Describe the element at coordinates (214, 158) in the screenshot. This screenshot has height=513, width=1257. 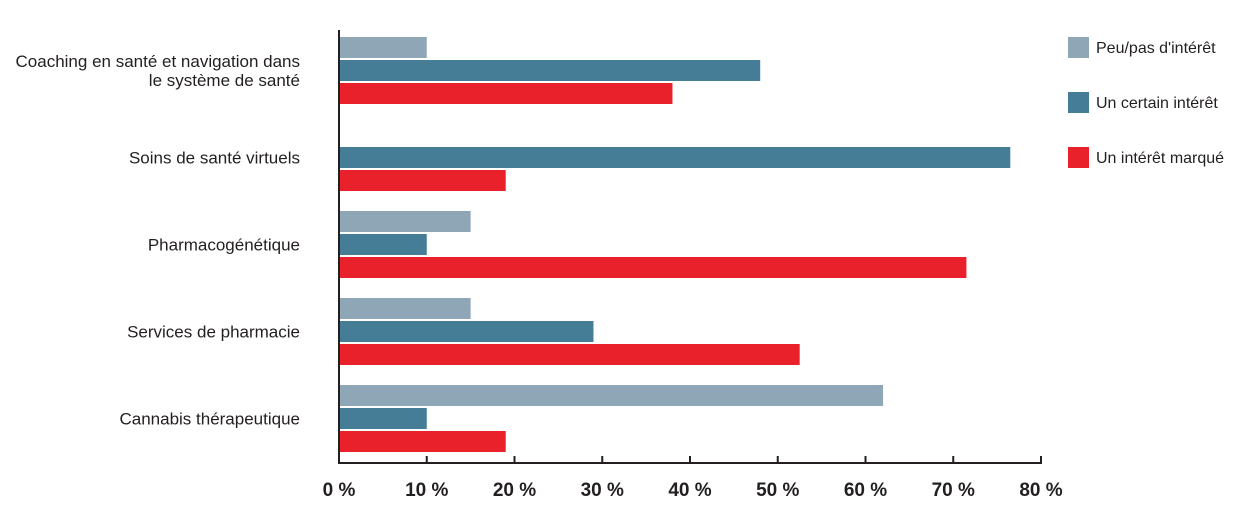
I see `category-label-2: Soins de santé virtuels` at that location.